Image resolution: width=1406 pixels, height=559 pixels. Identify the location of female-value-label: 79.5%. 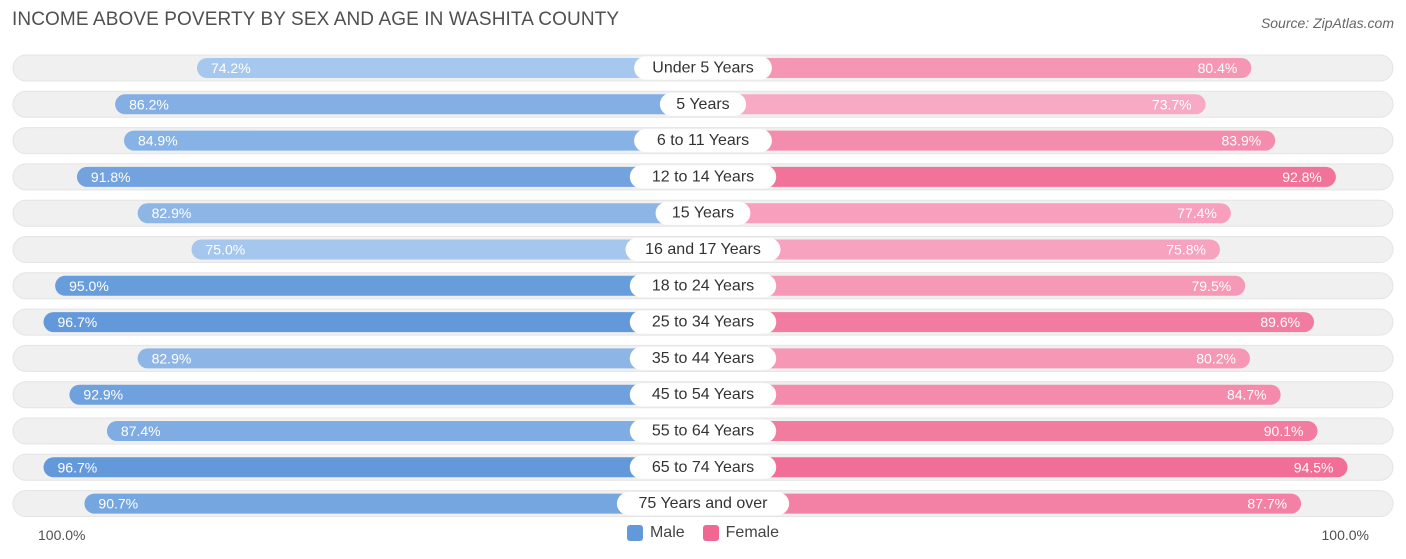
(1211, 286).